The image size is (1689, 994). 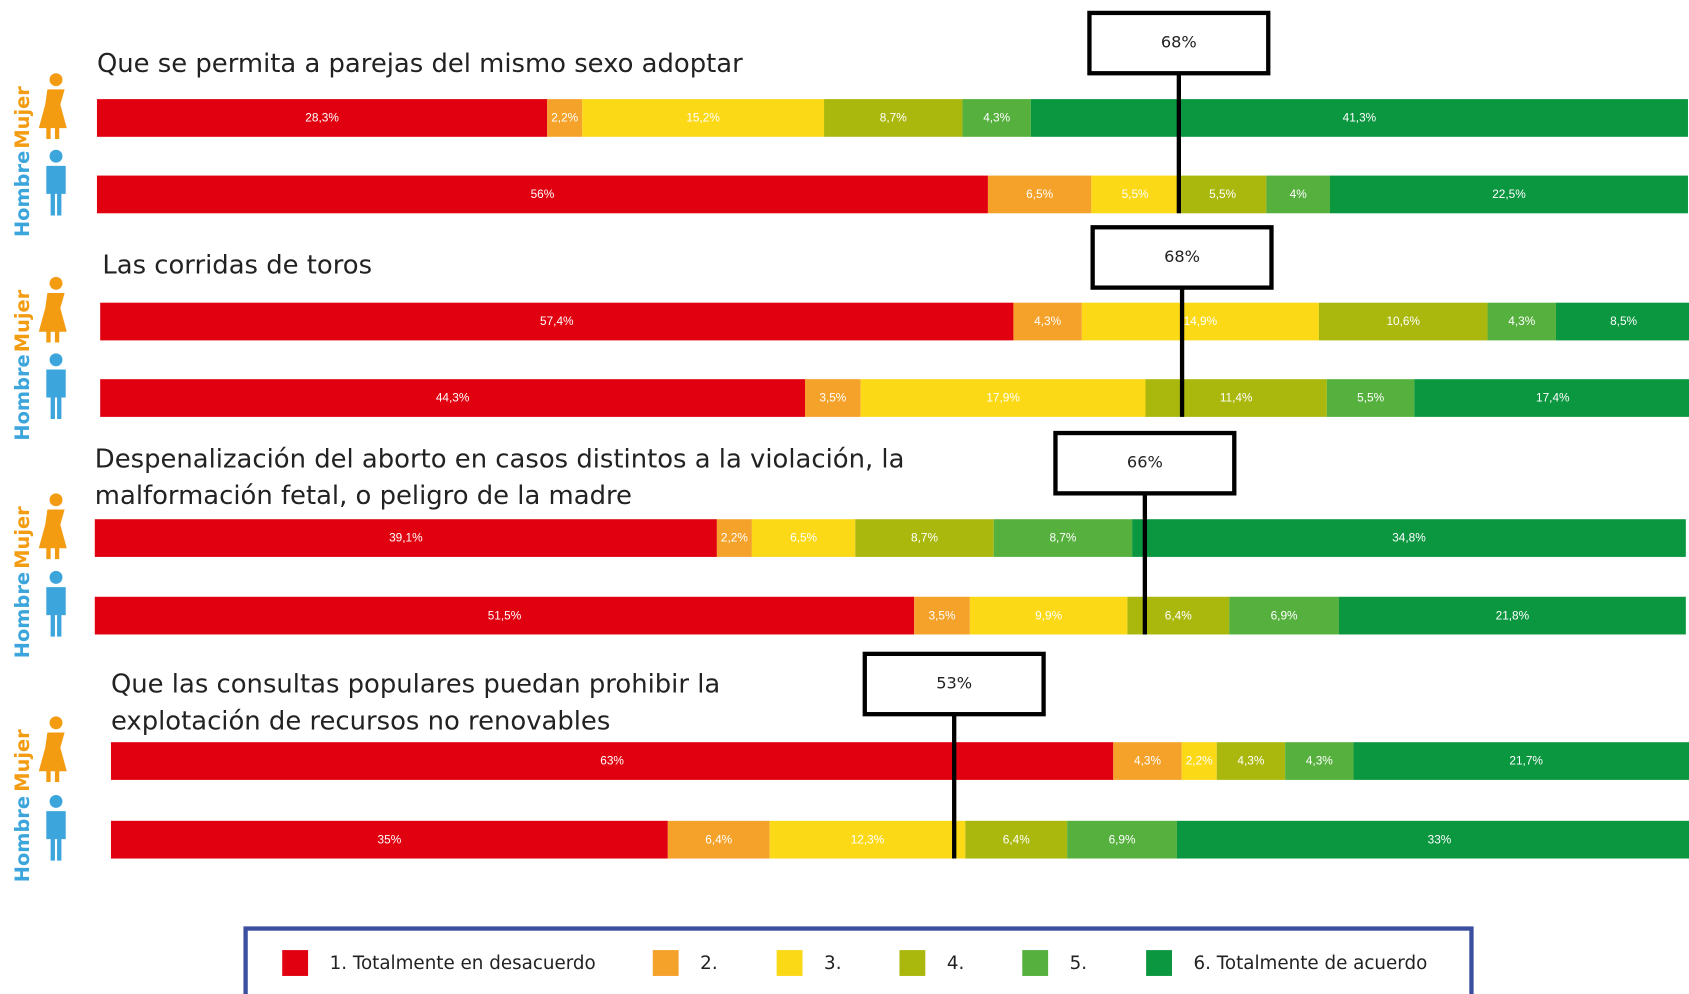 I want to click on reference-label: 68%, so click(x=1182, y=256).